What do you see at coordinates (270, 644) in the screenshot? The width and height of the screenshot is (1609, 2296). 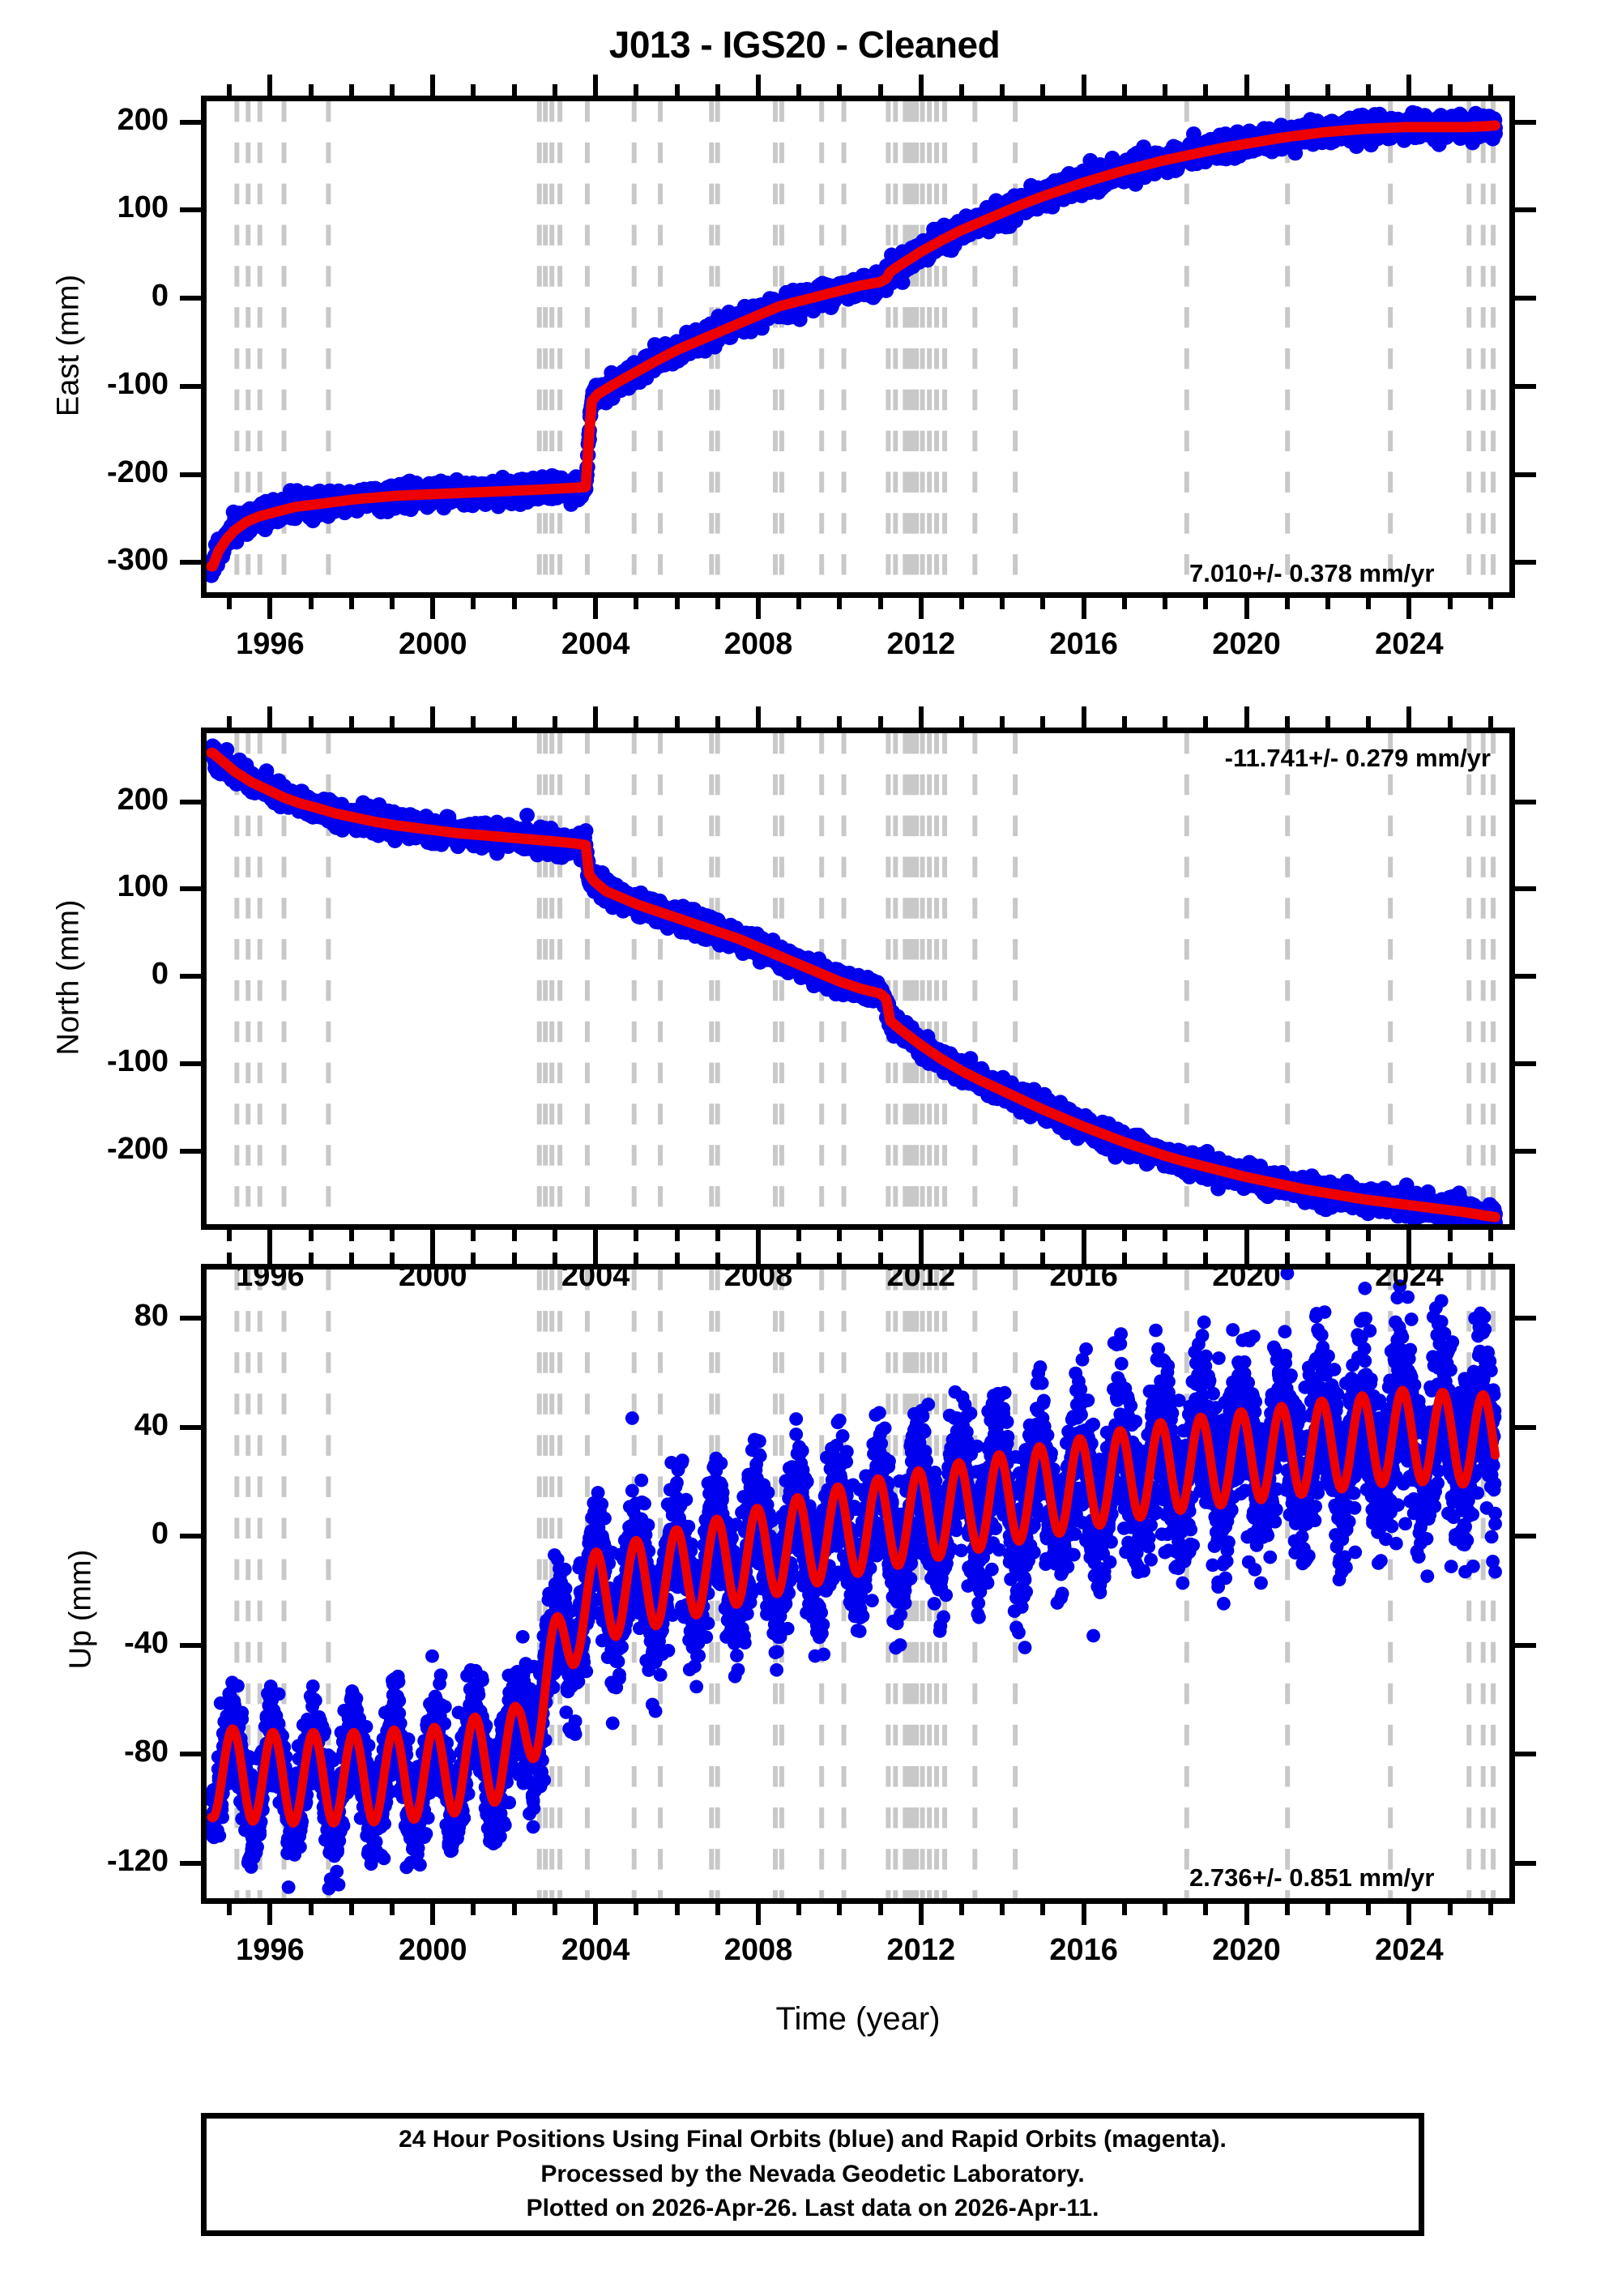 I see `x-tick-label-east: 1996` at bounding box center [270, 644].